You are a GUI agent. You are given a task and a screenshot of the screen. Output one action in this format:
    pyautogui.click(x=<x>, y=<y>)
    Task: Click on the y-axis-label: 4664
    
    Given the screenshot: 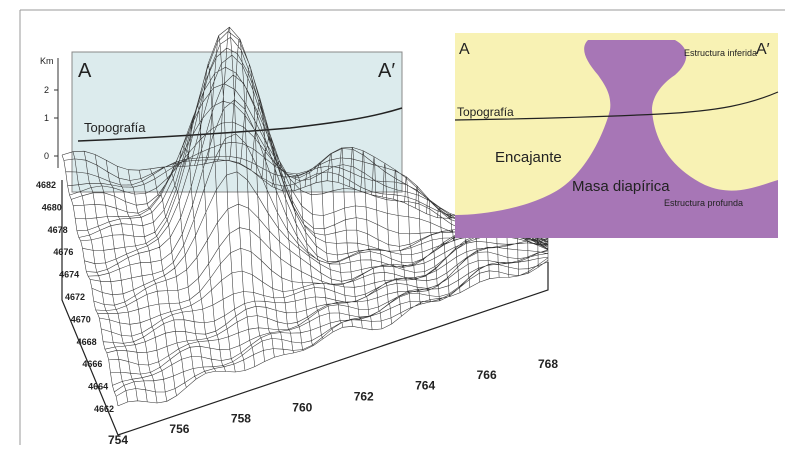 What is the action you would take?
    pyautogui.click(x=98, y=387)
    